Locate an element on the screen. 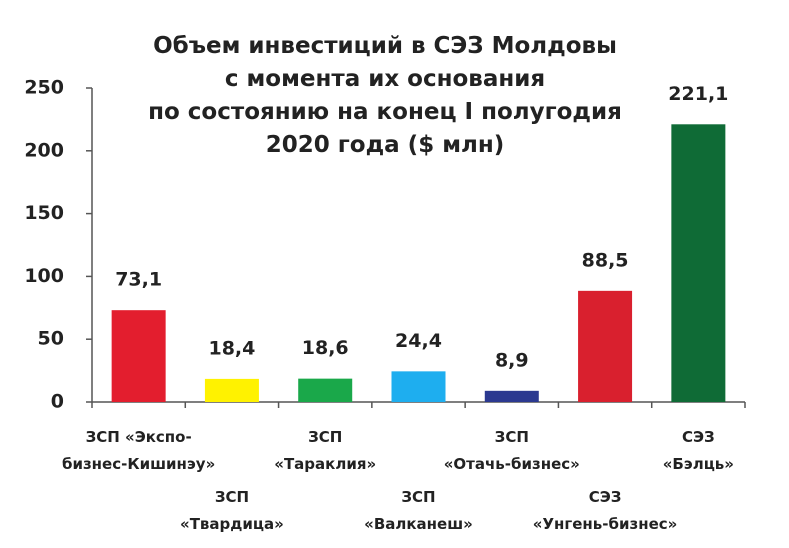 The image size is (789, 548). x-tick-label: СЭЗ «Бэлць» is located at coordinates (698, 450).